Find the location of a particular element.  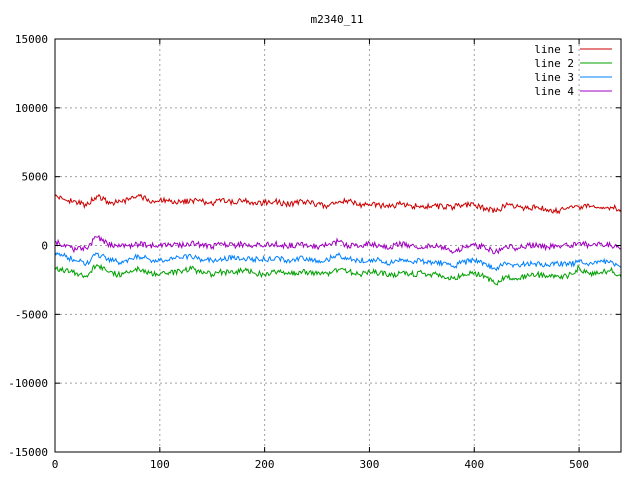

legend-label: line 1 is located at coordinates (554, 49).